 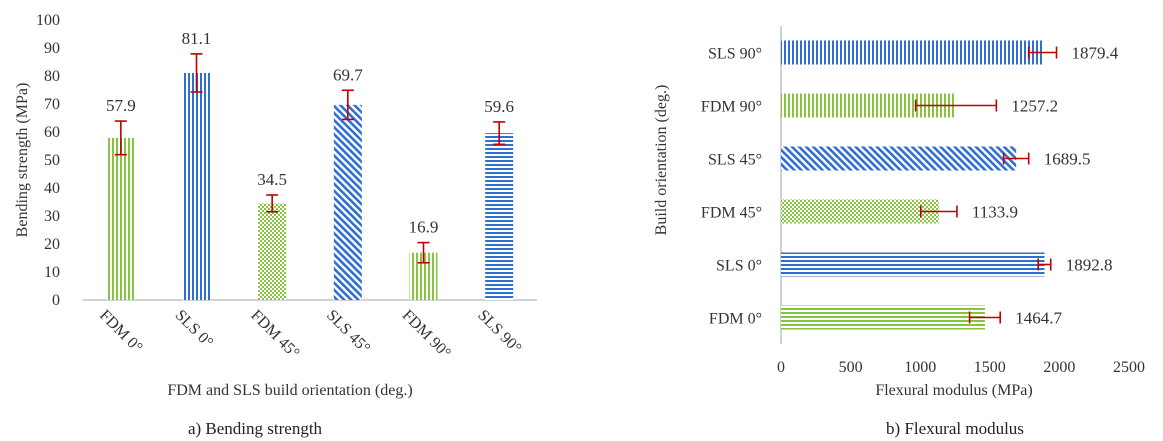 What do you see at coordinates (52, 132) in the screenshot?
I see `y-tick-label: 60` at bounding box center [52, 132].